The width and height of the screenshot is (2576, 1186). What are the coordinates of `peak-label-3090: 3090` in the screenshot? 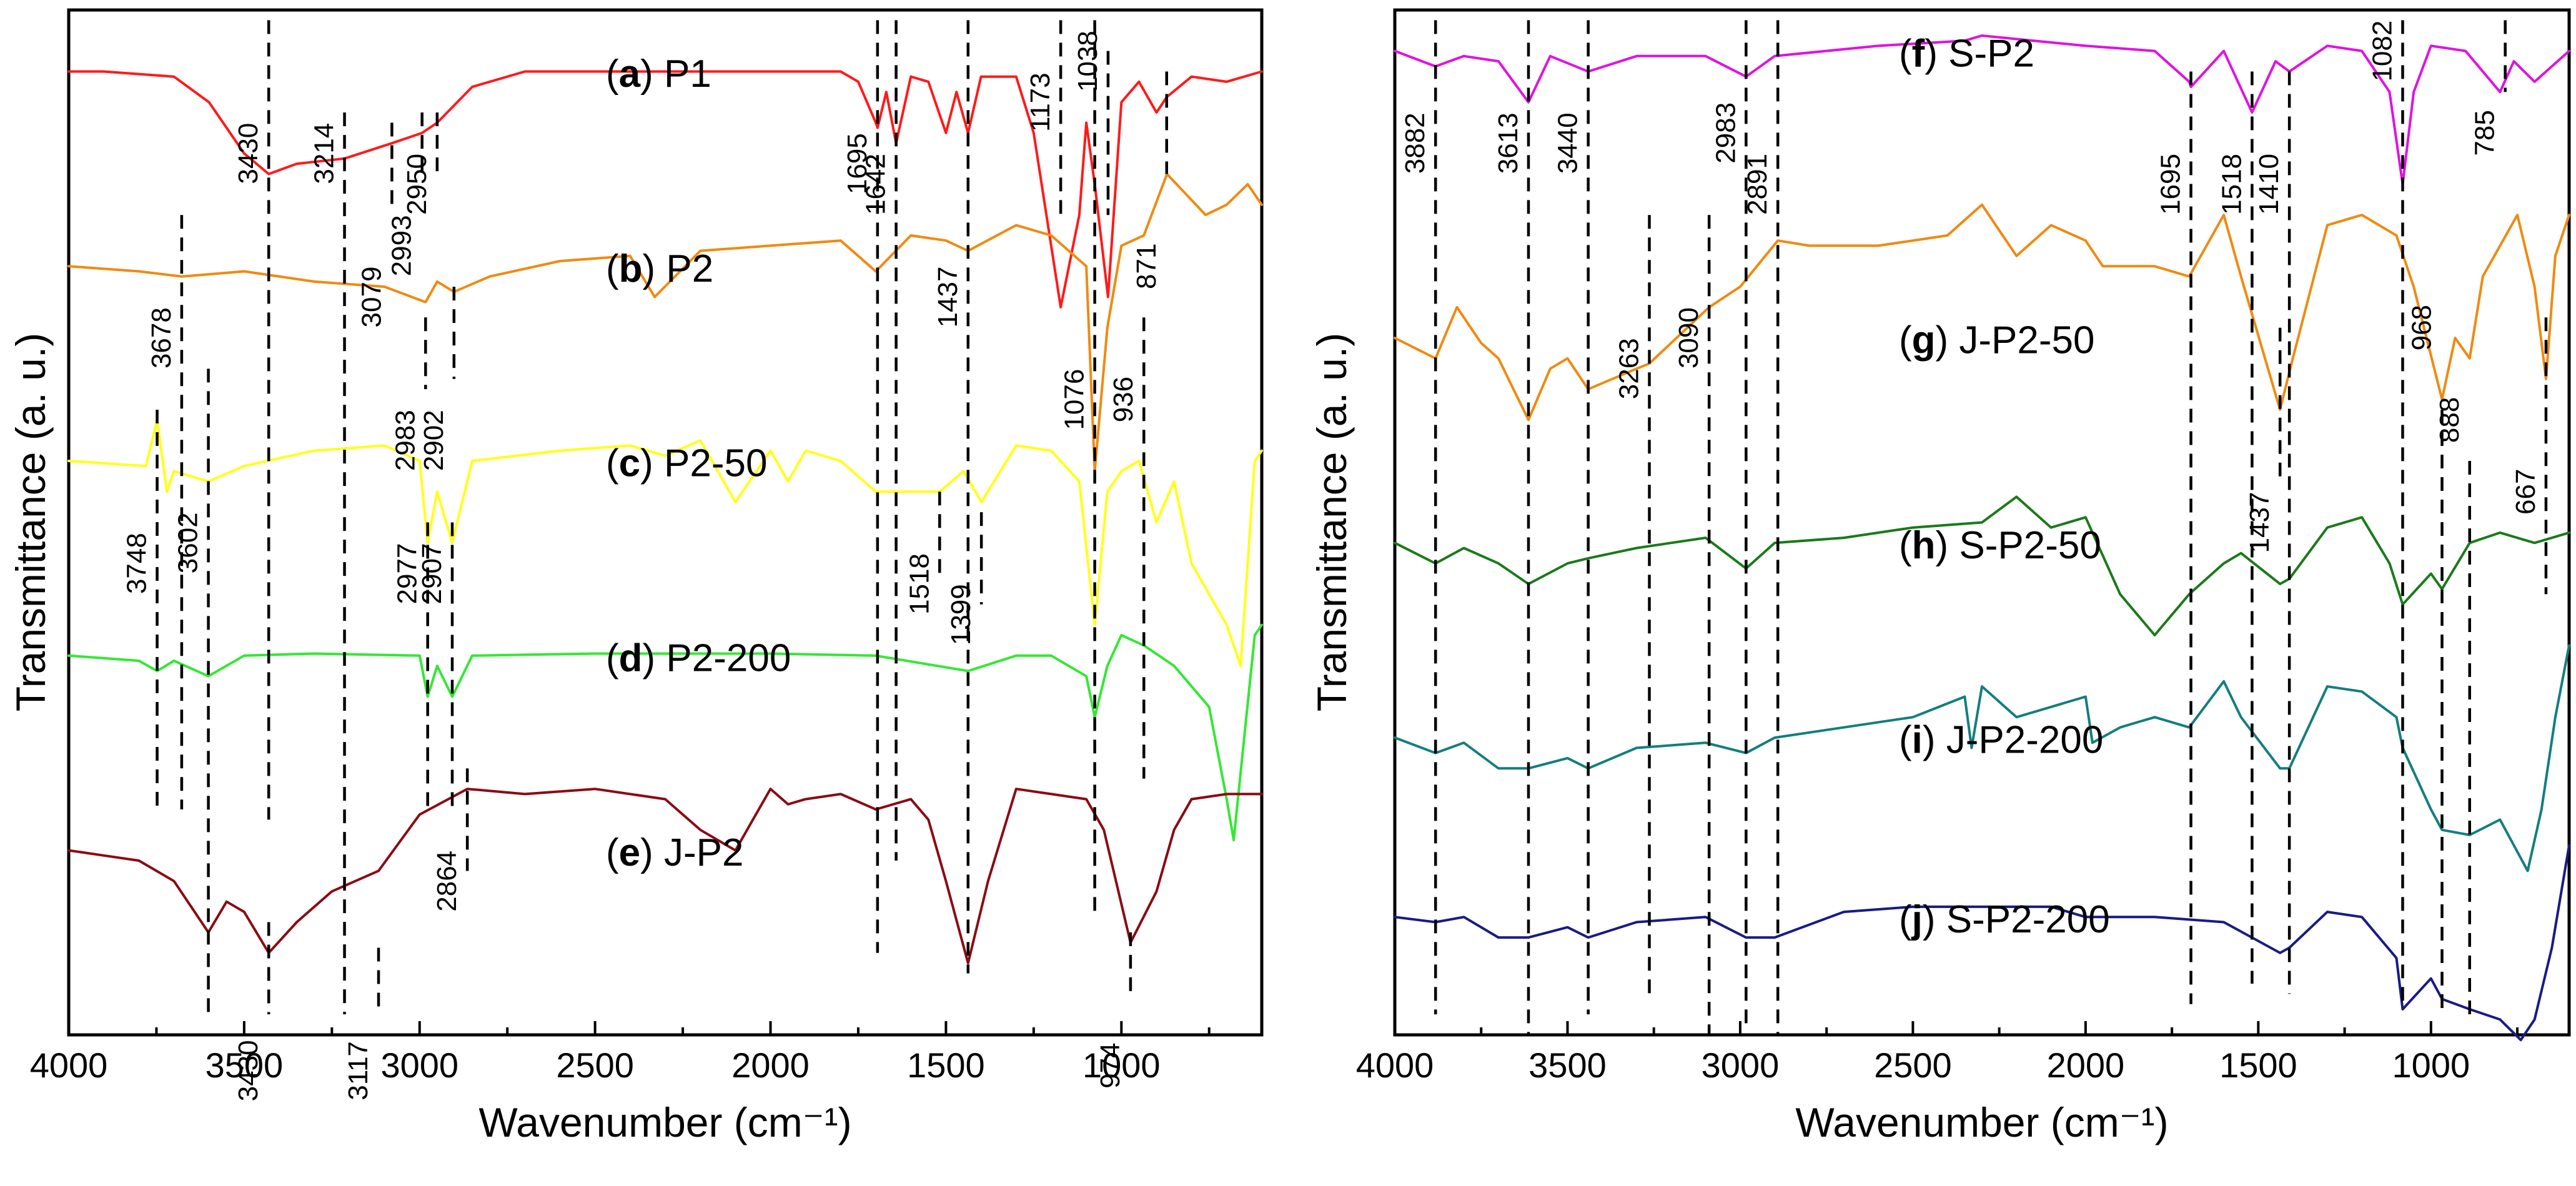 It's located at (1688, 337).